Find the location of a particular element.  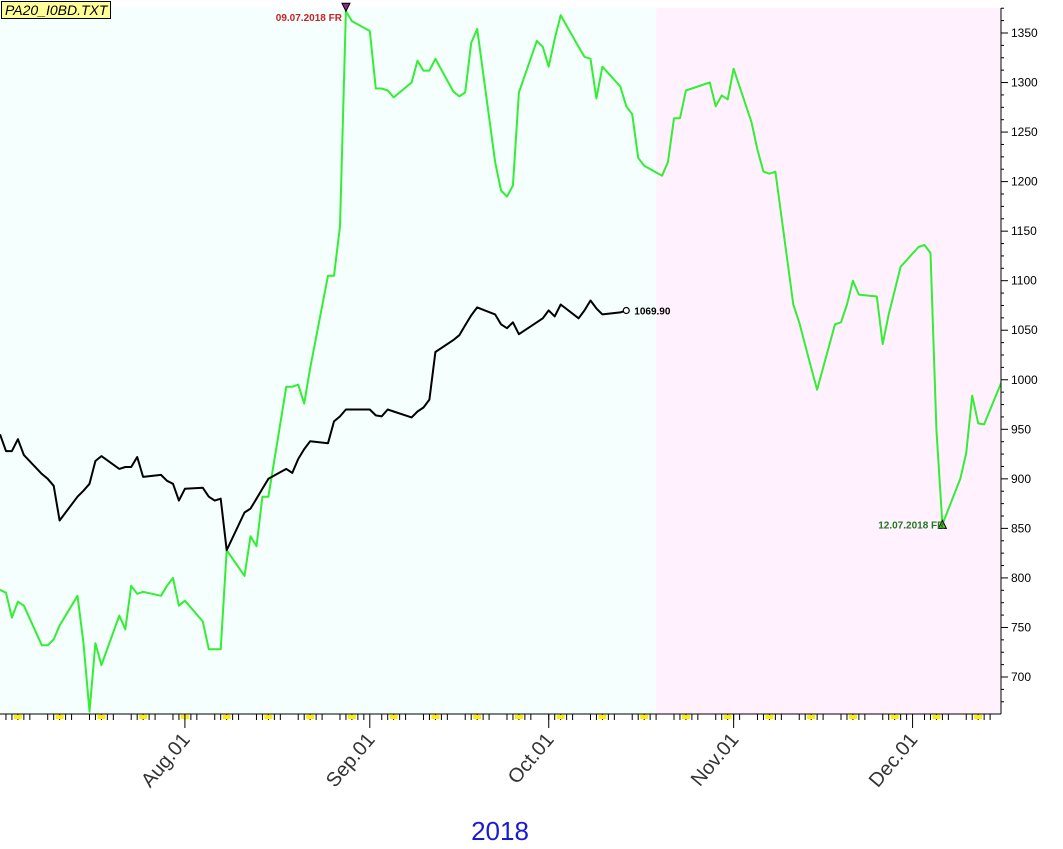

y-tick-label: 1300 is located at coordinates (1024, 83).